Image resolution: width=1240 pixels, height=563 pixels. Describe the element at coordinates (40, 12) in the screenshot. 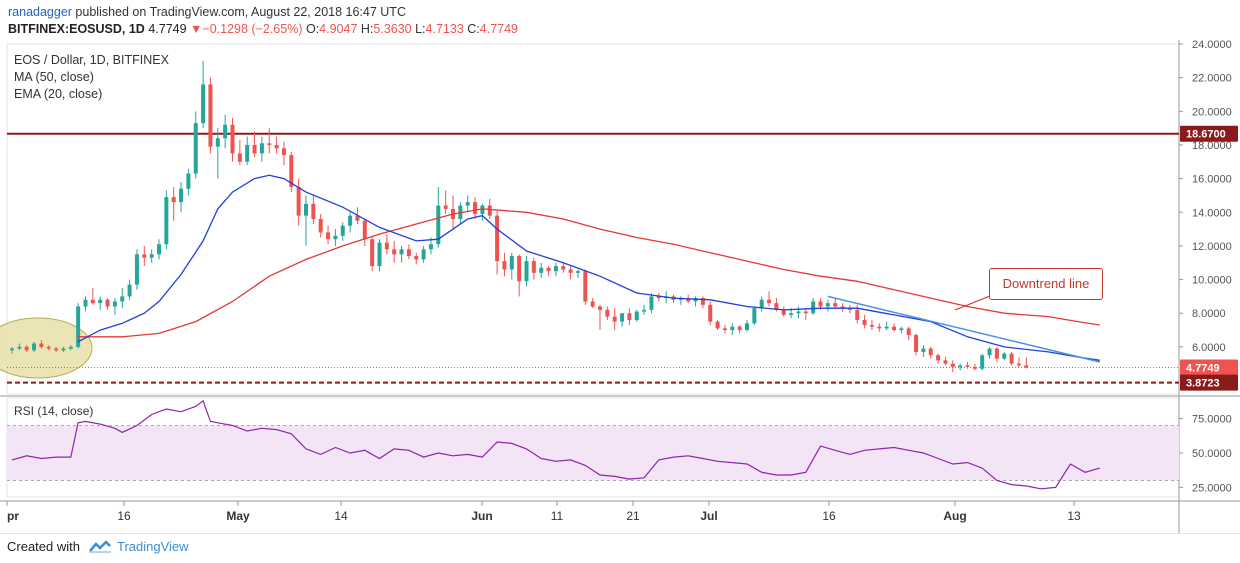

I see `author-link: ranadagger` at that location.